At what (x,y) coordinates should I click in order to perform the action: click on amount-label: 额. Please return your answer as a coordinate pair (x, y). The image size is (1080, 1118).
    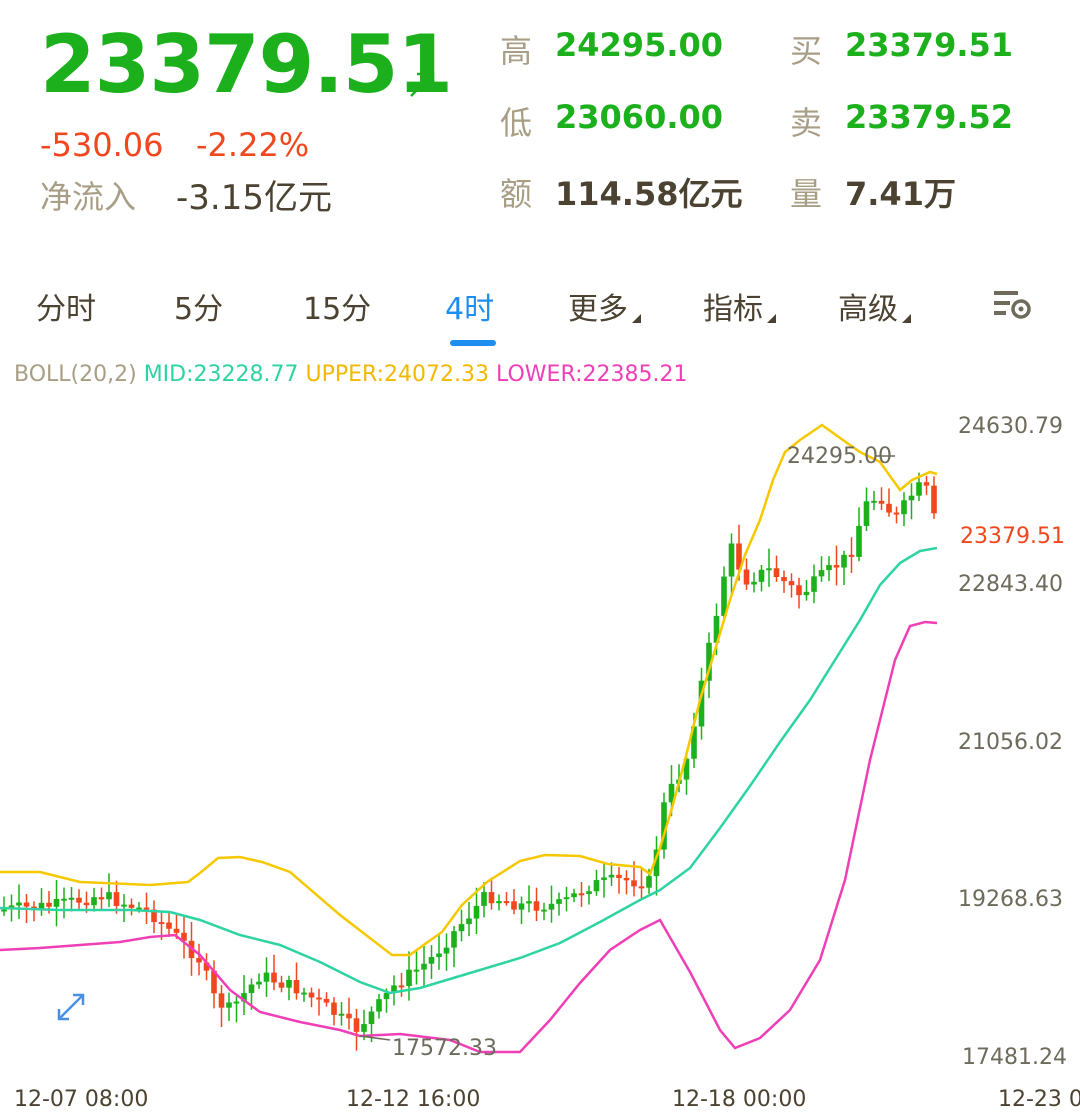
    Looking at the image, I should click on (516, 194).